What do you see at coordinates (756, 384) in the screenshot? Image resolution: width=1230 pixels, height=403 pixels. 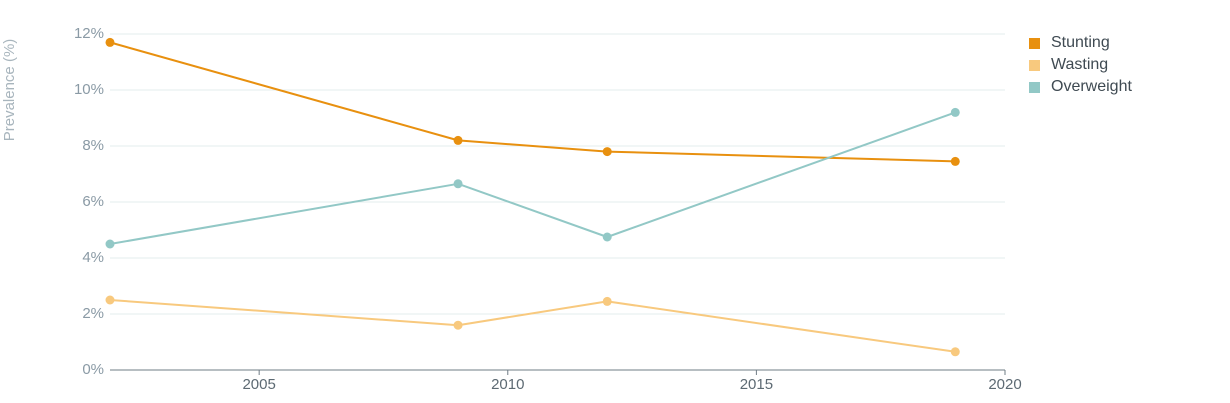 I see `x-tick-label: 2015` at bounding box center [756, 384].